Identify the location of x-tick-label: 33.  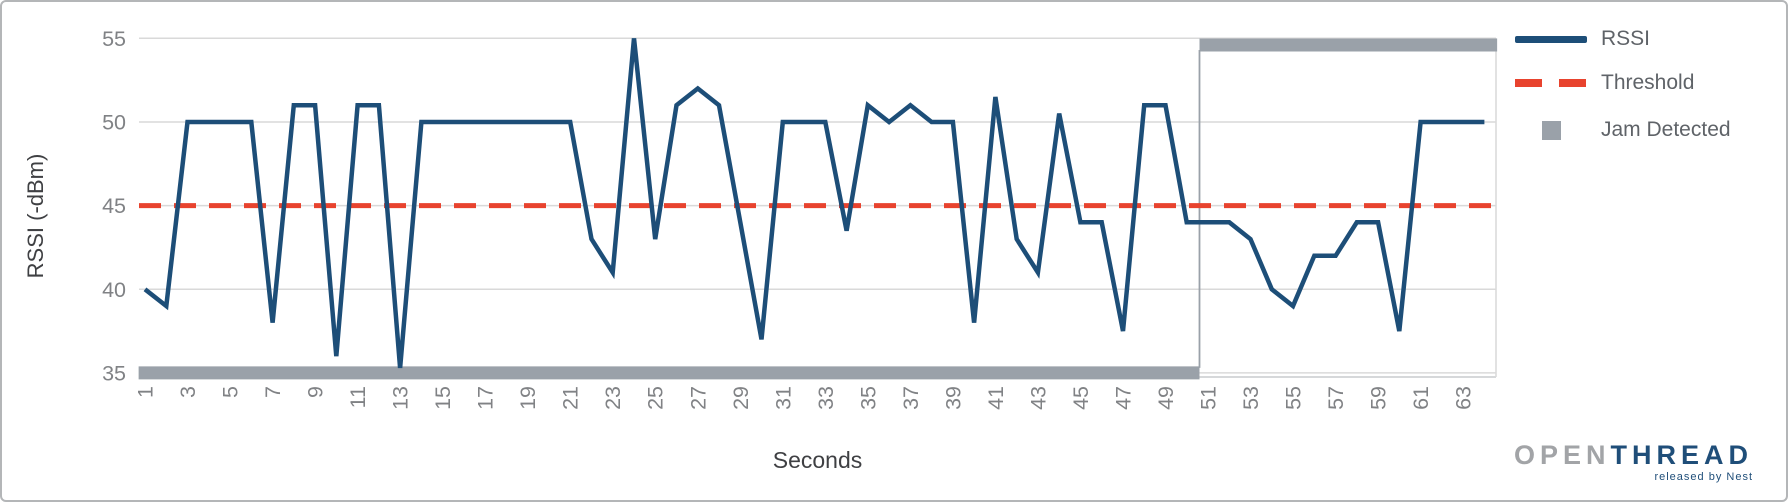
(826, 398).